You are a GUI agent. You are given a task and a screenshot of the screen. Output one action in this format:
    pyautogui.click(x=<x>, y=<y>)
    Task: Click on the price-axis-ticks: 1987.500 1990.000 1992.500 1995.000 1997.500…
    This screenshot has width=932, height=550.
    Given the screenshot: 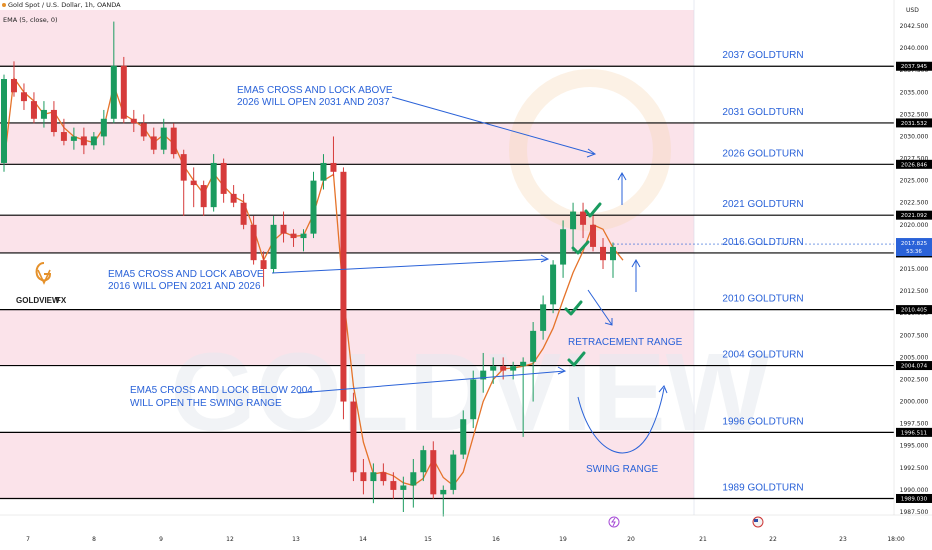 What is the action you would take?
    pyautogui.click(x=914, y=269)
    